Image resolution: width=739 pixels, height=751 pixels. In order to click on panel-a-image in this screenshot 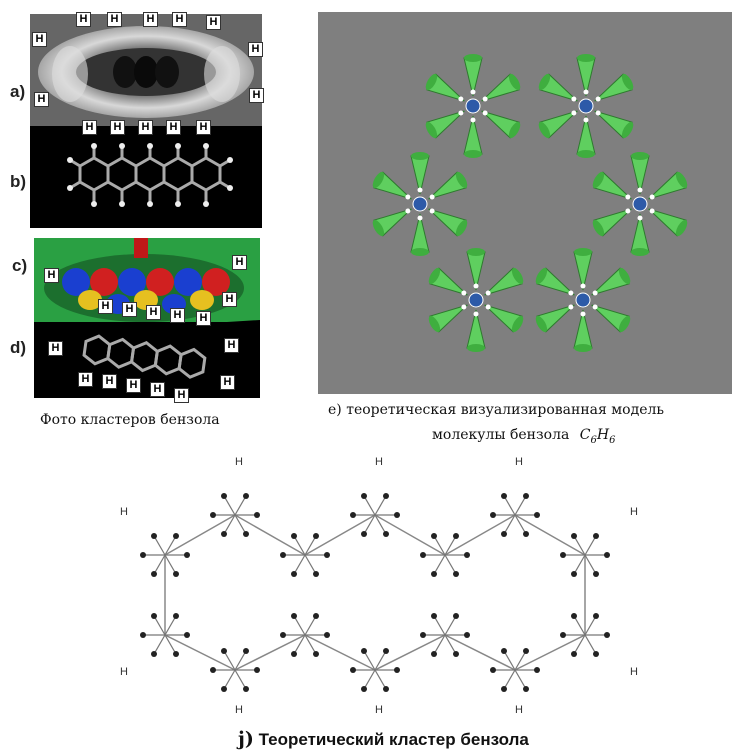, I will do `click(146, 70)`.